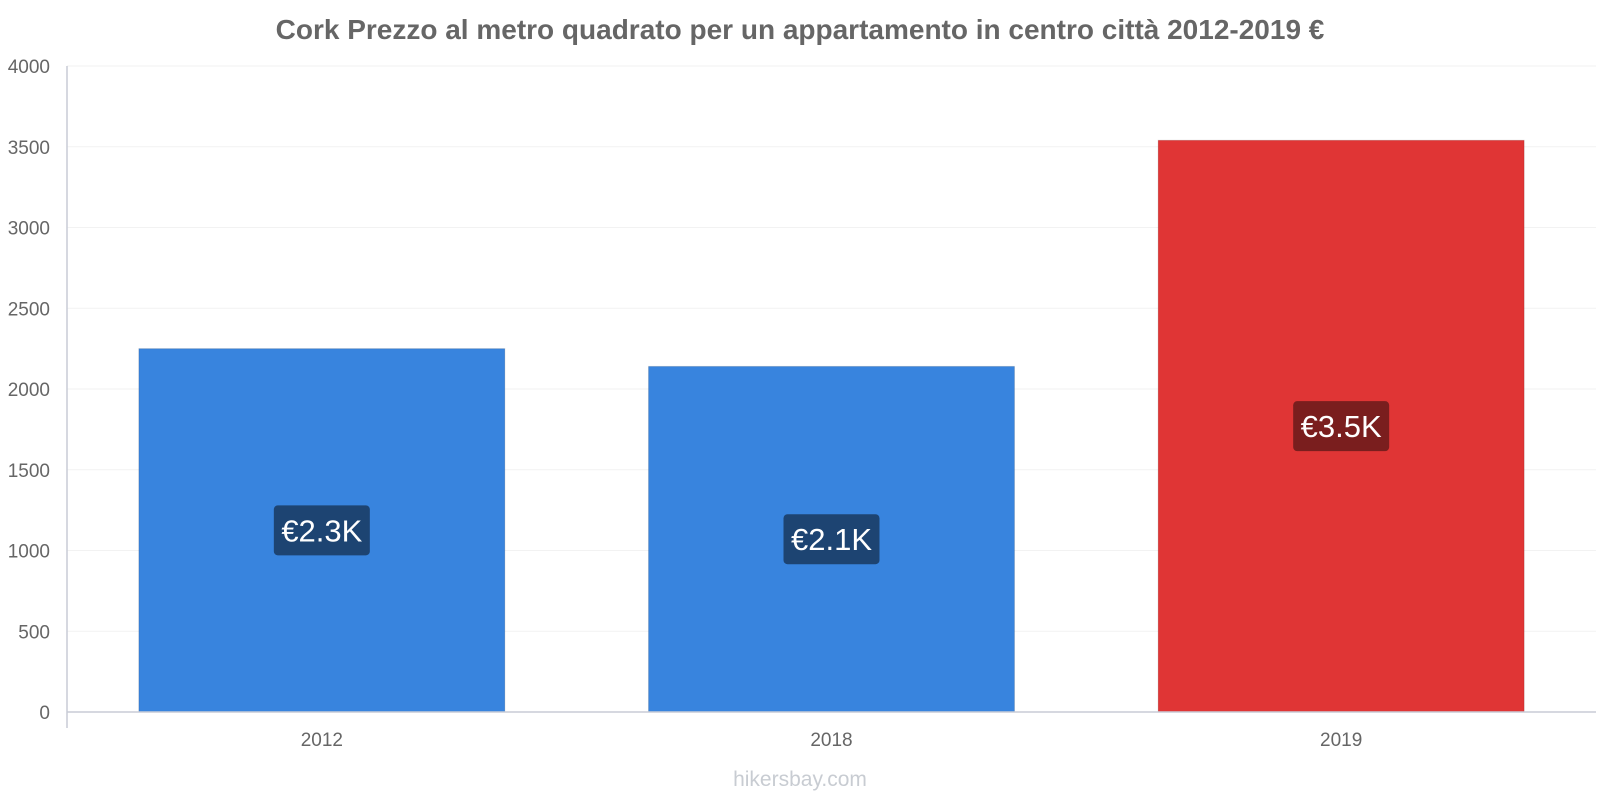 Image resolution: width=1600 pixels, height=800 pixels. What do you see at coordinates (29, 148) in the screenshot?
I see `y-tick-label: 3500` at bounding box center [29, 148].